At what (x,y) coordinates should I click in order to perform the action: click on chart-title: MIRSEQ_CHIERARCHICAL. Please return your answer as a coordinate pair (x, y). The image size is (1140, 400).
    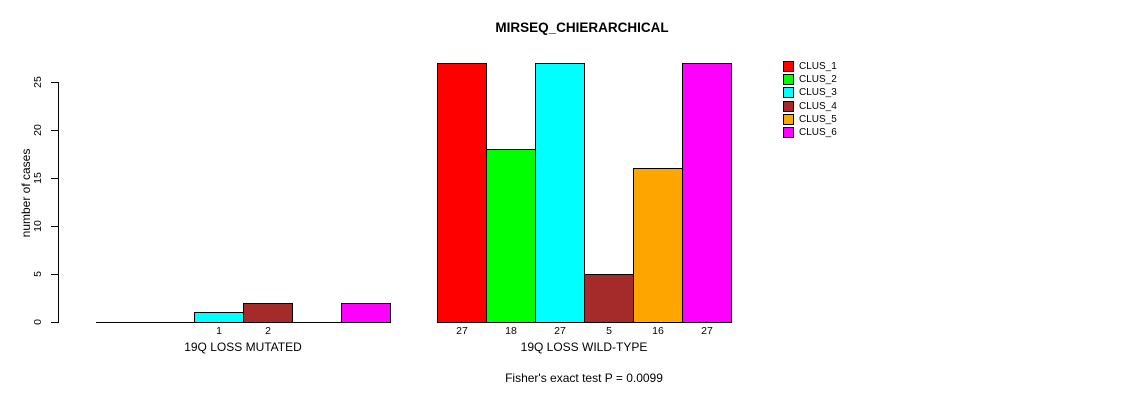
    Looking at the image, I should click on (582, 27).